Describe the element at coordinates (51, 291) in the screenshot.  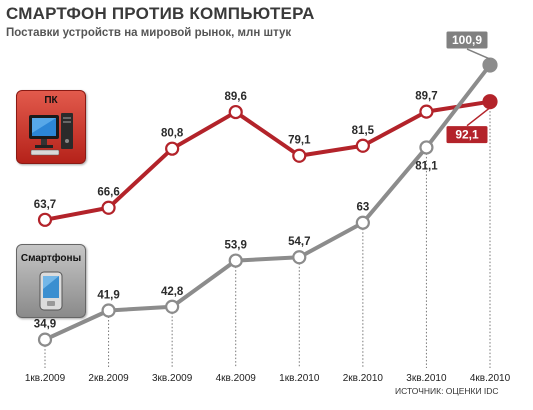
I see `smartphone-icon` at that location.